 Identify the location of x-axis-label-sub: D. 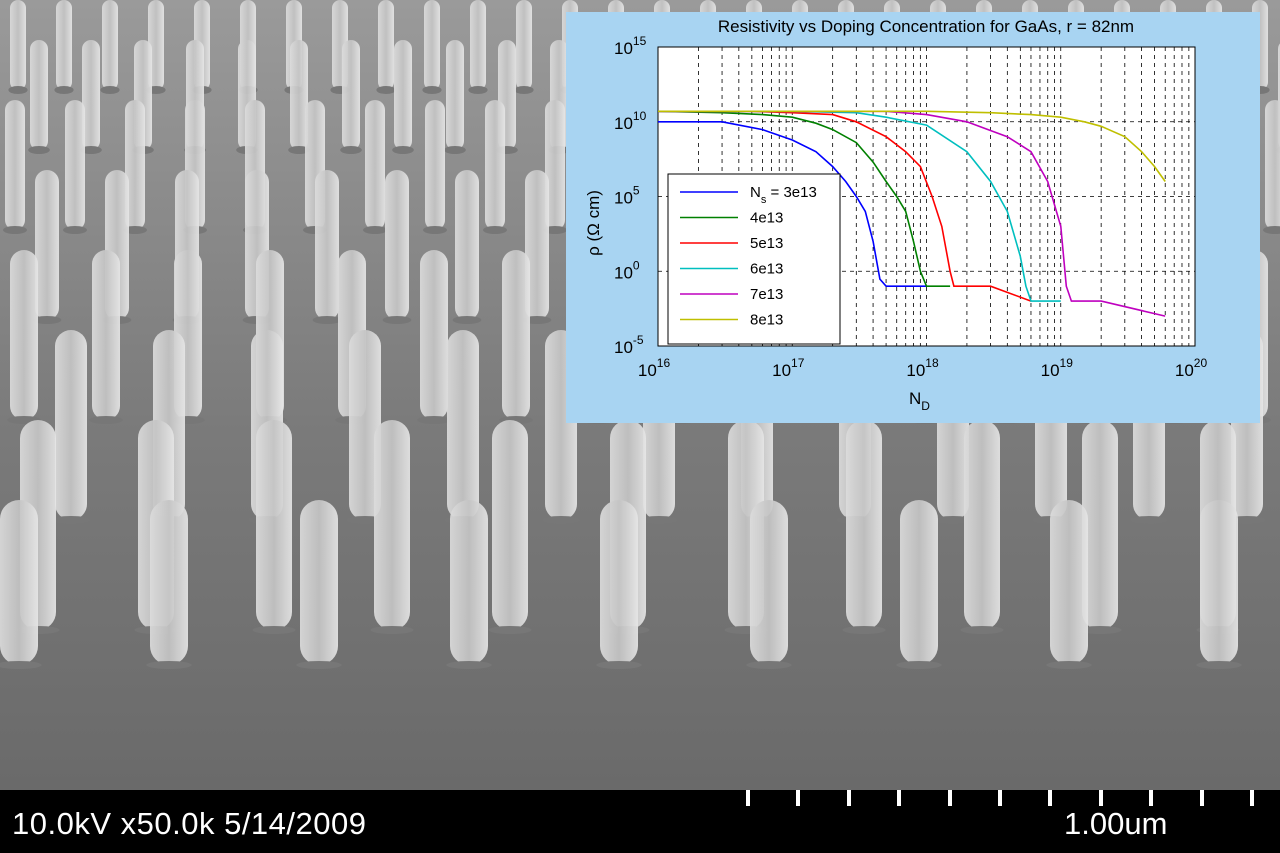
(925, 406).